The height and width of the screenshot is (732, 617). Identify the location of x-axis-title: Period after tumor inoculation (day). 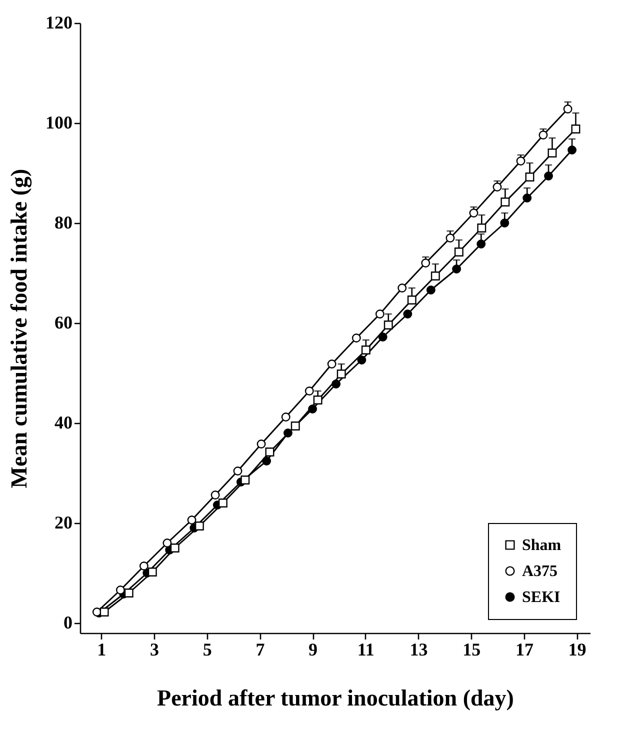
(335, 698).